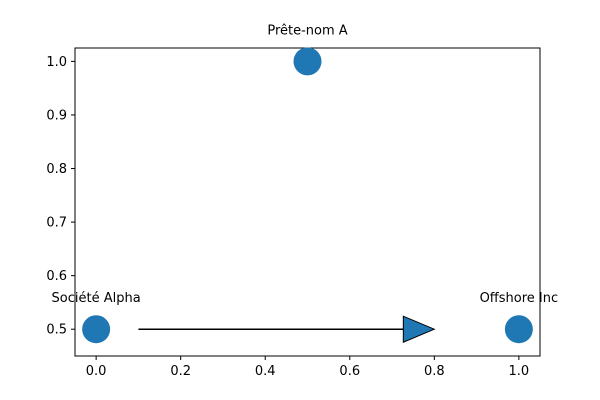 The width and height of the screenshot is (600, 400). What do you see at coordinates (265, 371) in the screenshot?
I see `x-tick-label: 0.4` at bounding box center [265, 371].